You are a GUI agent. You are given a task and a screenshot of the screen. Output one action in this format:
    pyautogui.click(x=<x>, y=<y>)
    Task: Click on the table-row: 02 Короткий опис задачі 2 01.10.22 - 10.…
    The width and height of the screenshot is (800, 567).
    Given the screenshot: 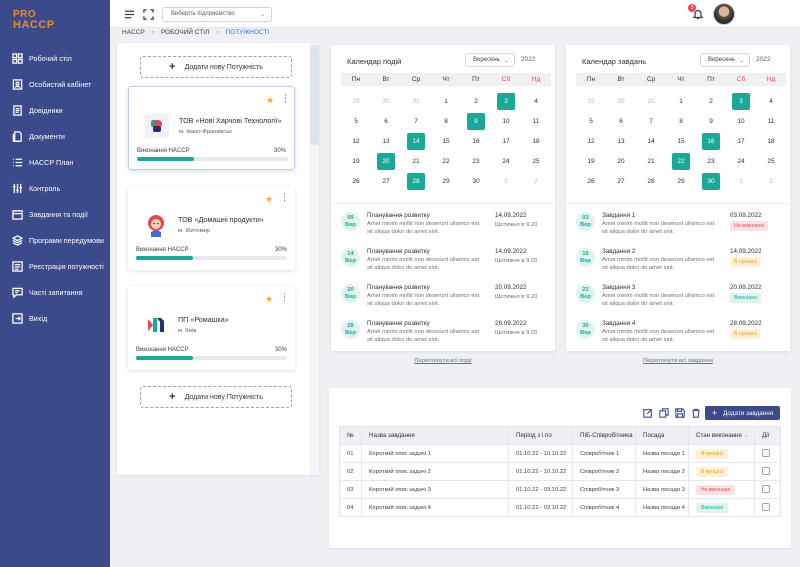 What is the action you would take?
    pyautogui.click(x=560, y=471)
    